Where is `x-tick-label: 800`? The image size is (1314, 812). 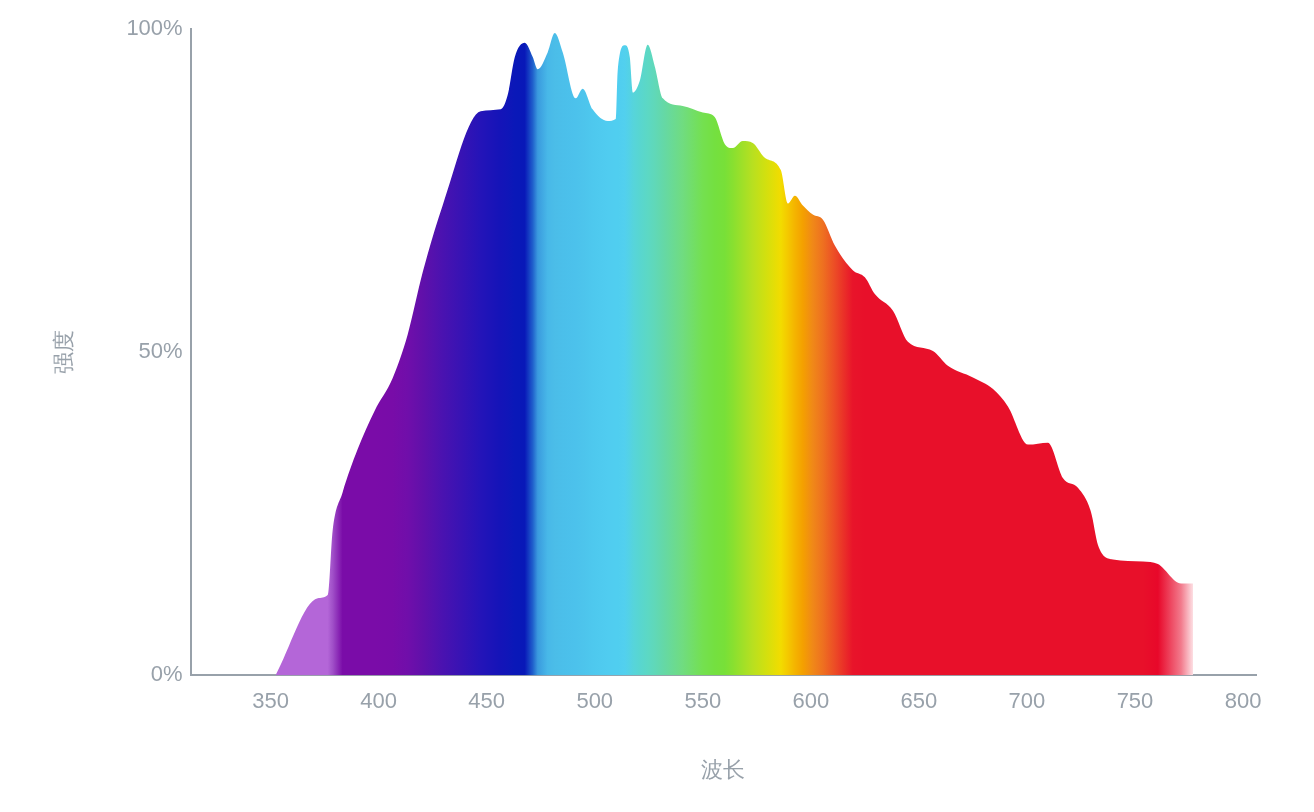
x-tick-label: 800 is located at coordinates (1243, 701).